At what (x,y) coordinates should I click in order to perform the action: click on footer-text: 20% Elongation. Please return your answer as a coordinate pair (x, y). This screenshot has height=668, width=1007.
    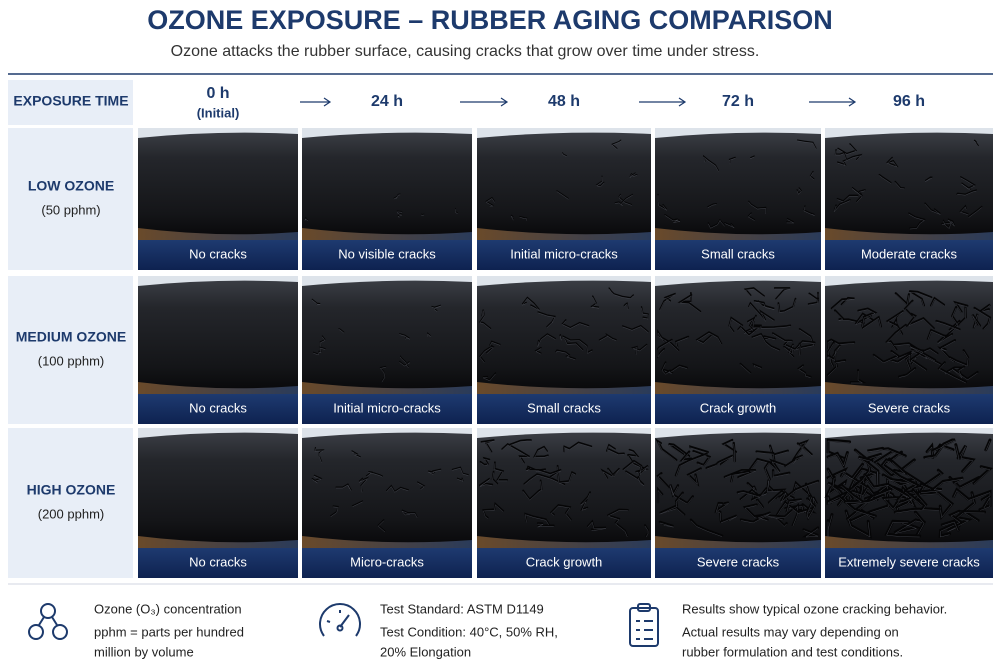
    Looking at the image, I should click on (425, 651).